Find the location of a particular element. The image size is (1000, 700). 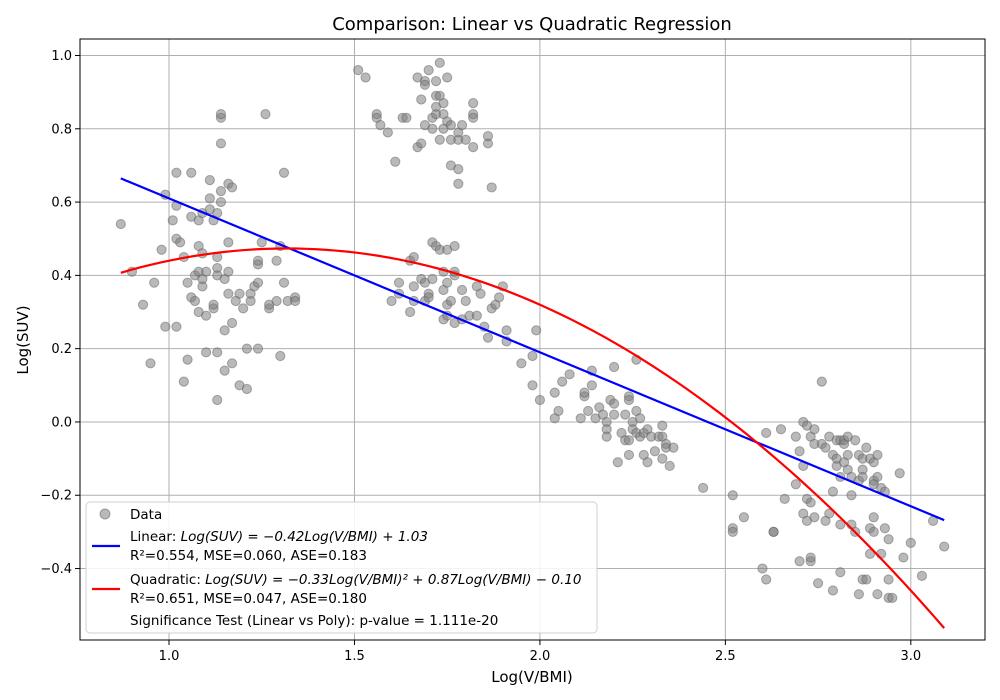

y-axis-ticks: −0.4 −0.2 0.0 0.2 0.4 0.6 0.8 1.0 is located at coordinates (60, 313).